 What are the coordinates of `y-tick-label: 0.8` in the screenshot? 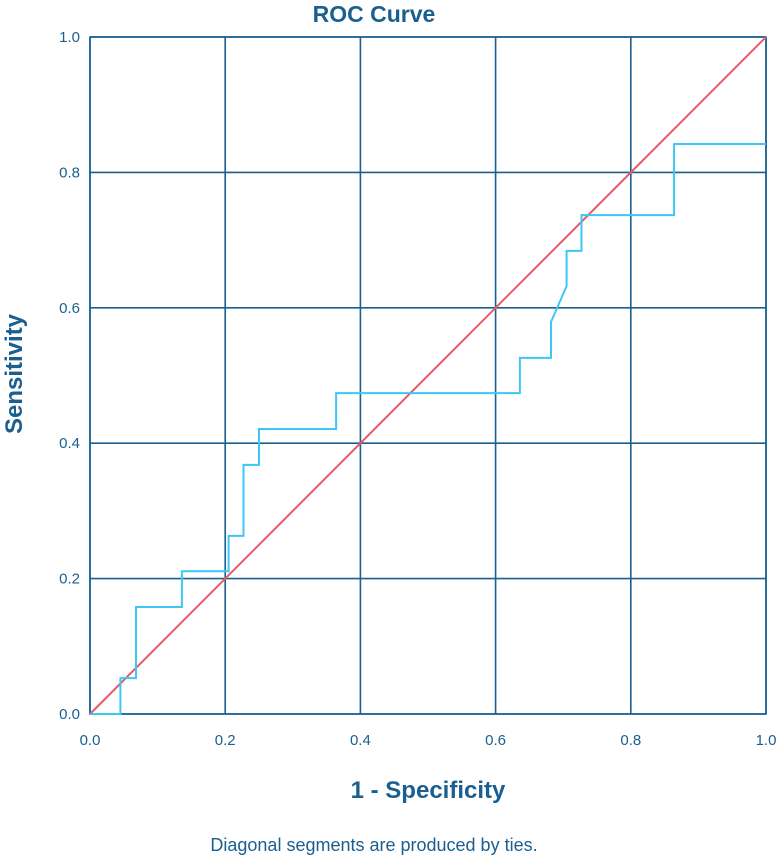 It's located at (69, 172).